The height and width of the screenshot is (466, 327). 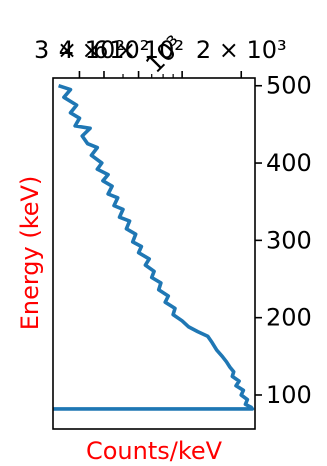 I want to click on x-tick-label: 2 × 10³, so click(x=241, y=50).